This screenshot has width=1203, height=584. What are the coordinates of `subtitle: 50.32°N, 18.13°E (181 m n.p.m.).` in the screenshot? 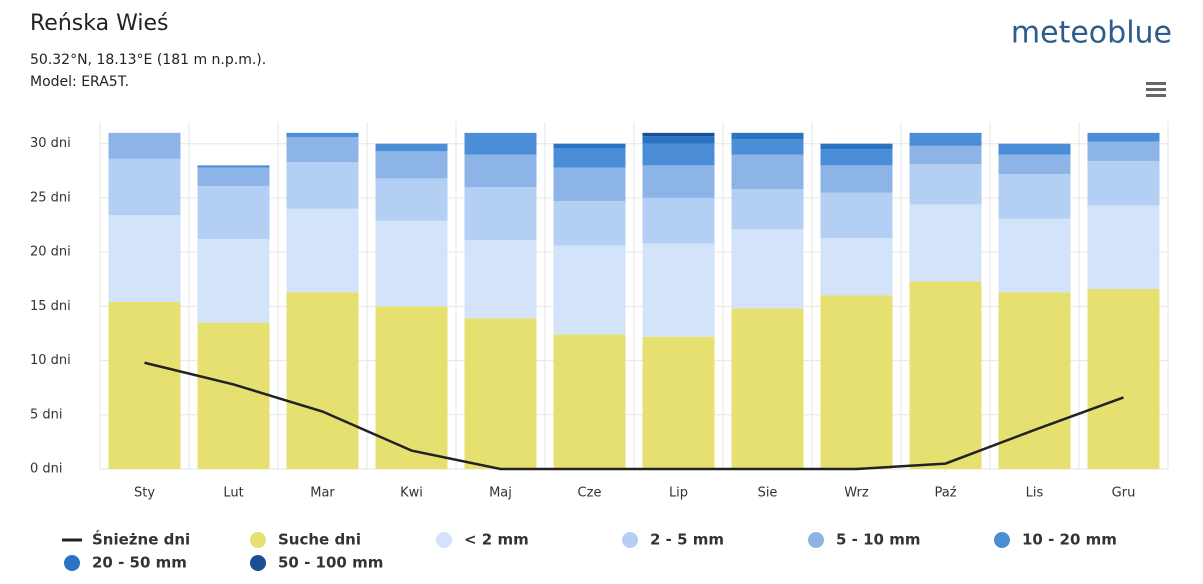 It's located at (148, 60).